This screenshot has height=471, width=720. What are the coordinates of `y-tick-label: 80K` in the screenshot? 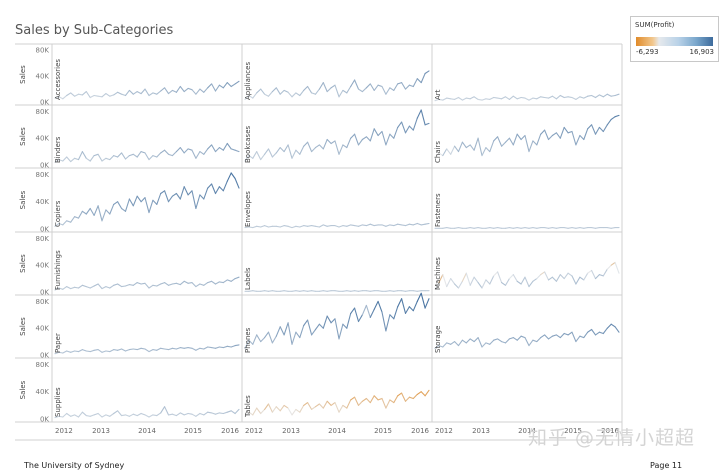 It's located at (43, 51).